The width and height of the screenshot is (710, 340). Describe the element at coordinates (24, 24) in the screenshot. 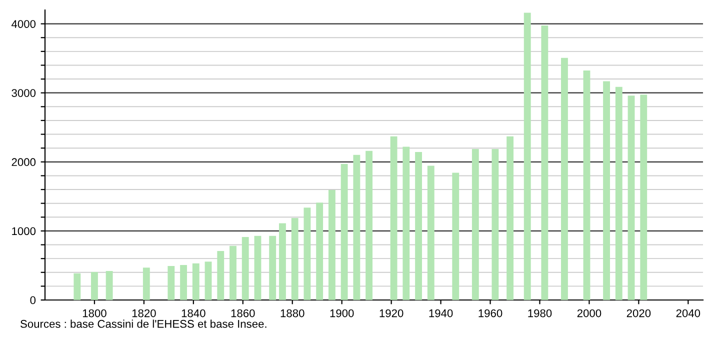

I see `y-tick-label: 4000` at that location.